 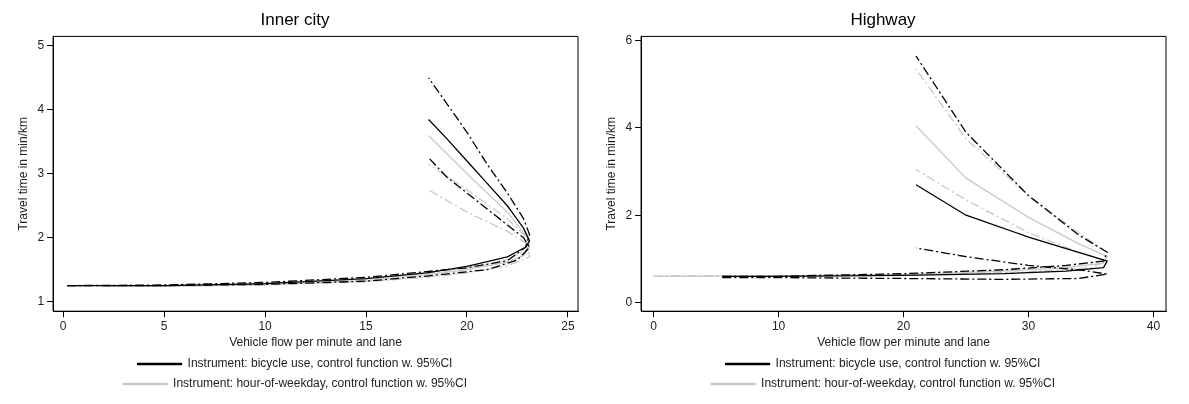 I want to click on y-tick-label: 0, so click(x=629, y=301).